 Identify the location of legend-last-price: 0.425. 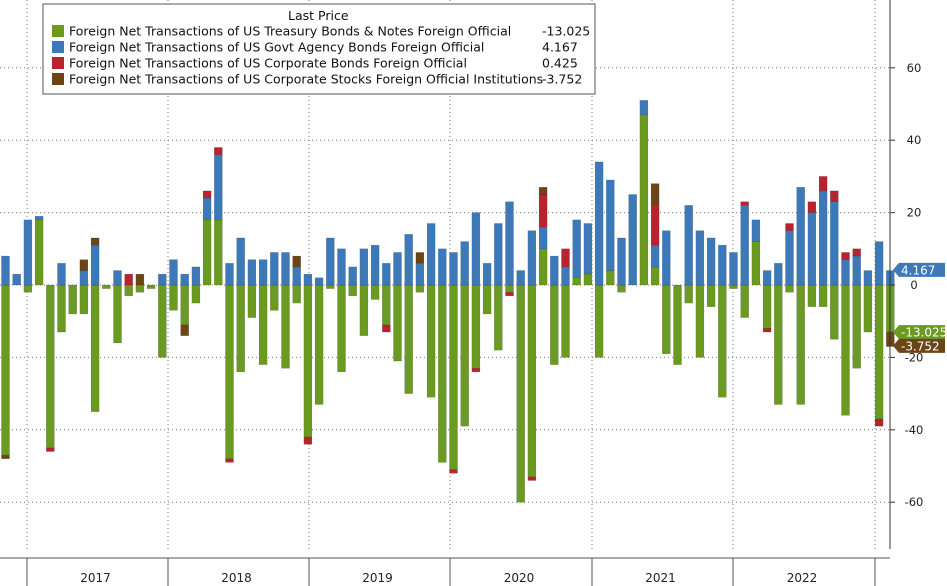
(560, 63).